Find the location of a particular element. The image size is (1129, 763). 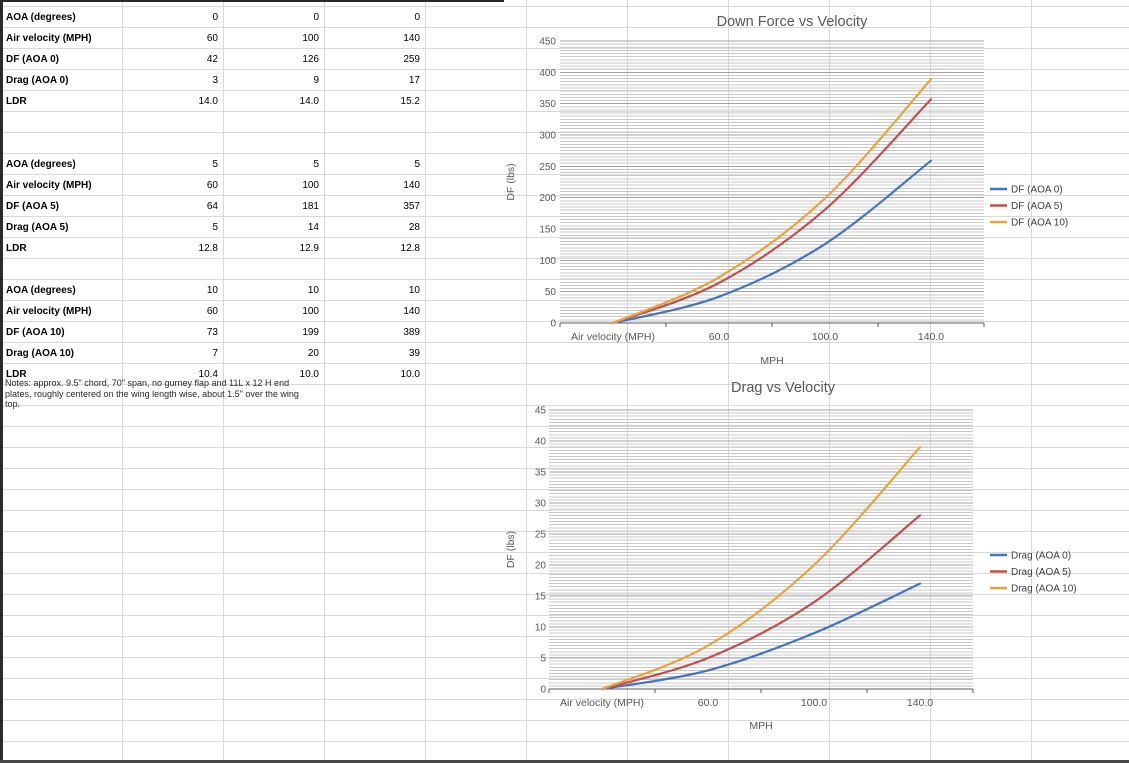

table-cell: 15.2 is located at coordinates (410, 101).